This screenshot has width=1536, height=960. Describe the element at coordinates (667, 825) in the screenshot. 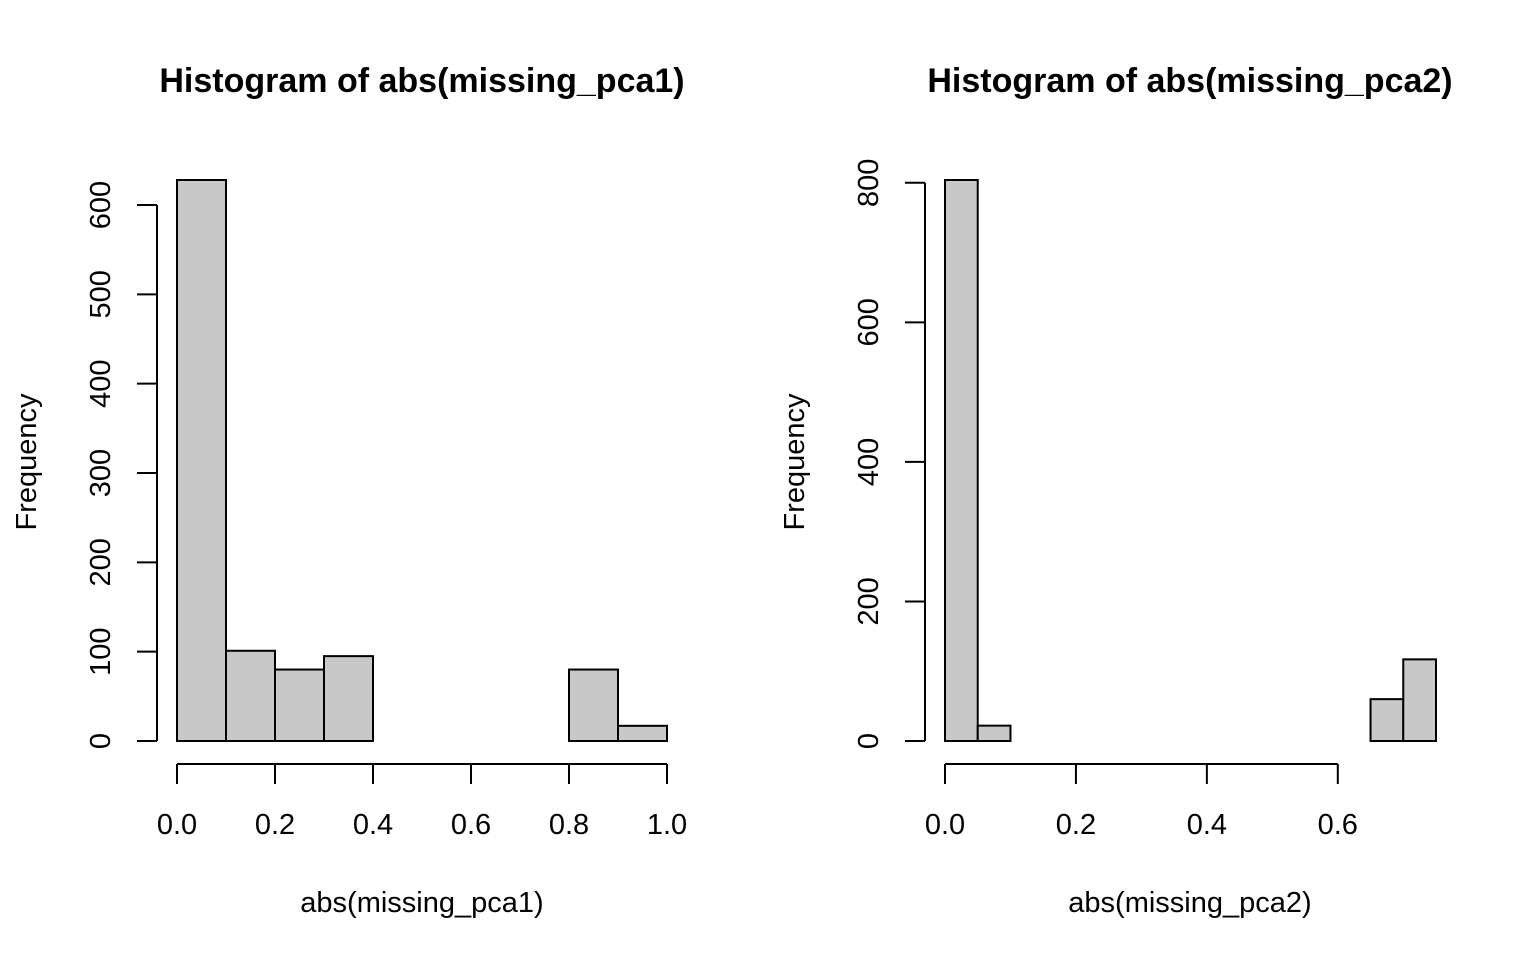

I see `x-tick-label: 1.0` at that location.